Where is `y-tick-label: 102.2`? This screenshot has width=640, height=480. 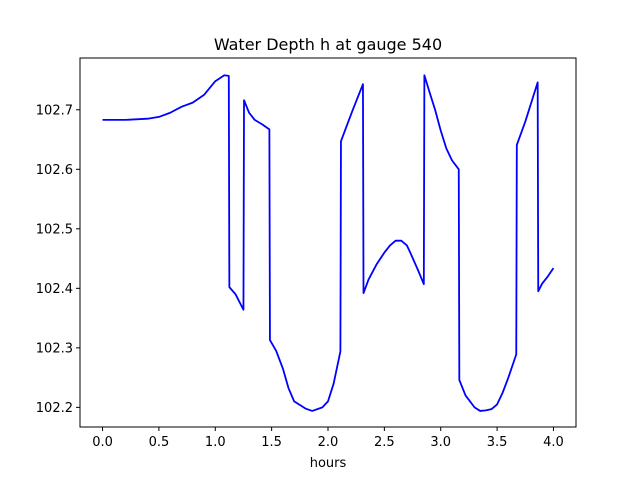 y-tick-label: 102.2 is located at coordinates (54, 408).